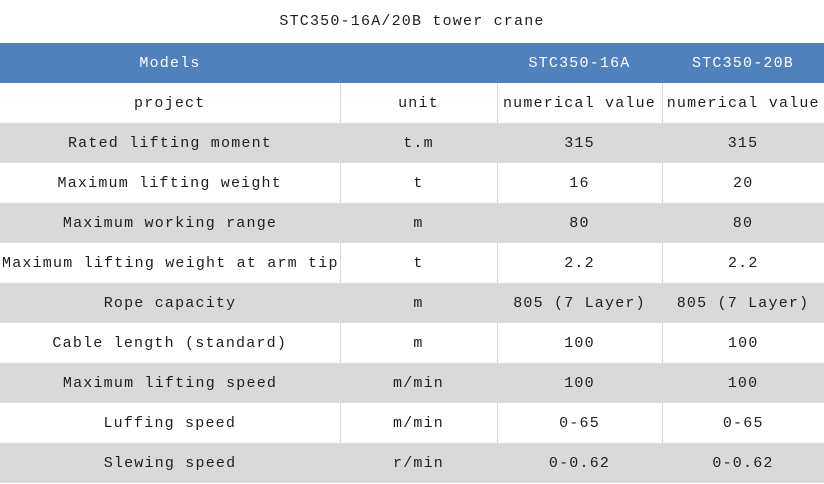  Describe the element at coordinates (170, 343) in the screenshot. I see `project-cell: Cable length (standard)` at that location.